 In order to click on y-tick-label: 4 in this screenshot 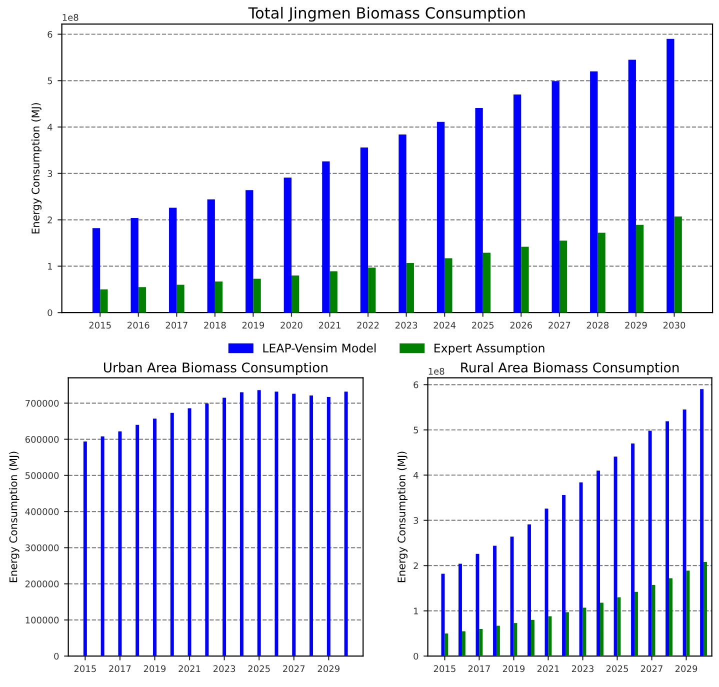, I will do `click(415, 475)`.